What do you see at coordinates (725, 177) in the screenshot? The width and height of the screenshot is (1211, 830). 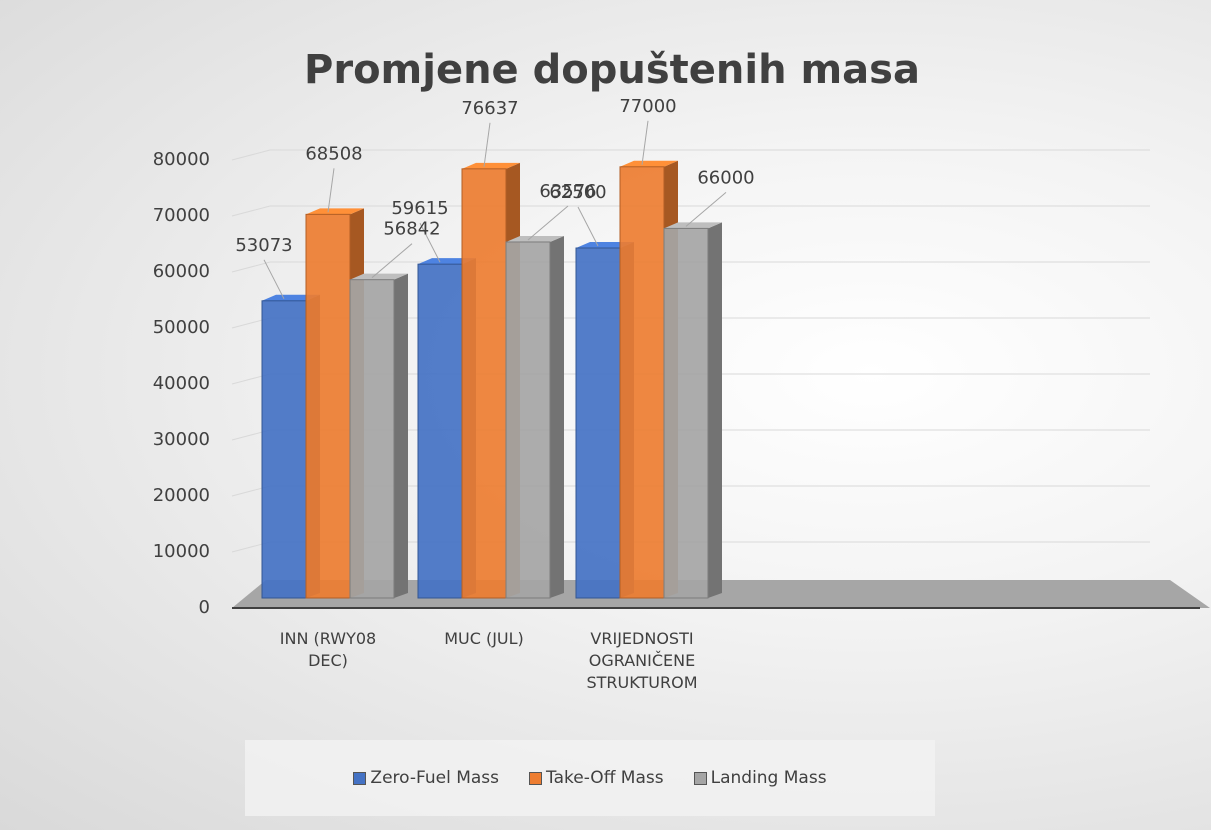 I see `data-label: 66000` at bounding box center [725, 177].